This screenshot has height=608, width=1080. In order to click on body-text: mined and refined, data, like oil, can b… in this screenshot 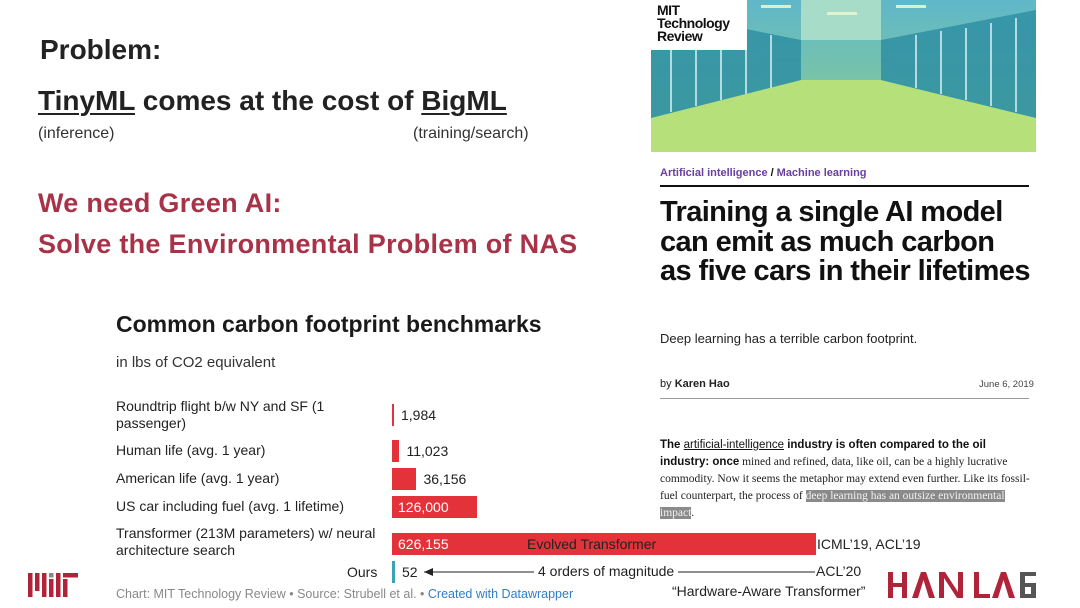, I will do `click(845, 479)`.